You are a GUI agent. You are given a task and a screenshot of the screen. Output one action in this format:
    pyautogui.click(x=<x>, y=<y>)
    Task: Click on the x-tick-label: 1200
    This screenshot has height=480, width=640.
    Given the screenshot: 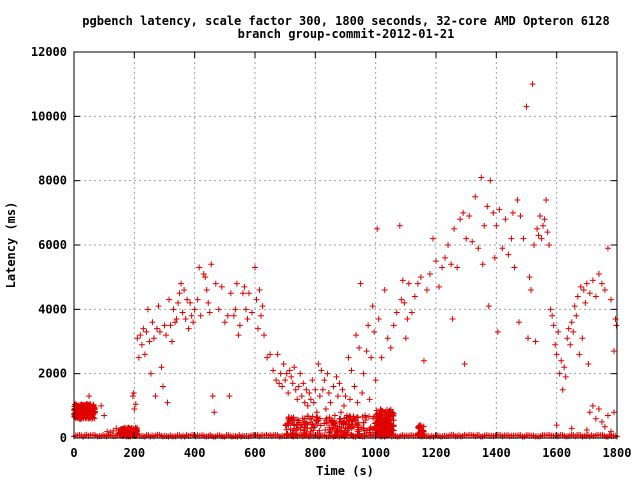 What is the action you would take?
    pyautogui.click(x=436, y=453)
    